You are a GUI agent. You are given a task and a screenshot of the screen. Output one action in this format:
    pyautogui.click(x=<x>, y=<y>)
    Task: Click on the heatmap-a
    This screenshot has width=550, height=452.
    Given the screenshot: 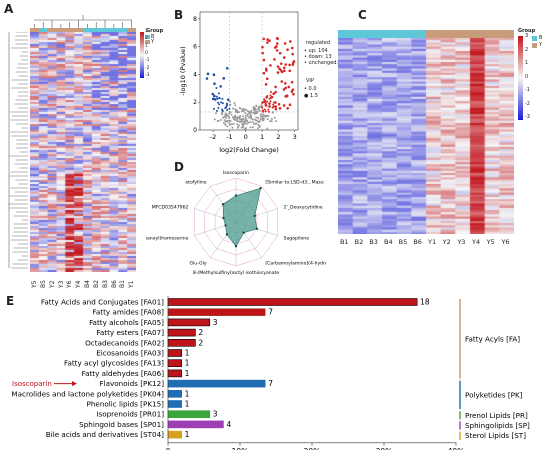 What is the action you would take?
    pyautogui.click(x=83, y=152)
    